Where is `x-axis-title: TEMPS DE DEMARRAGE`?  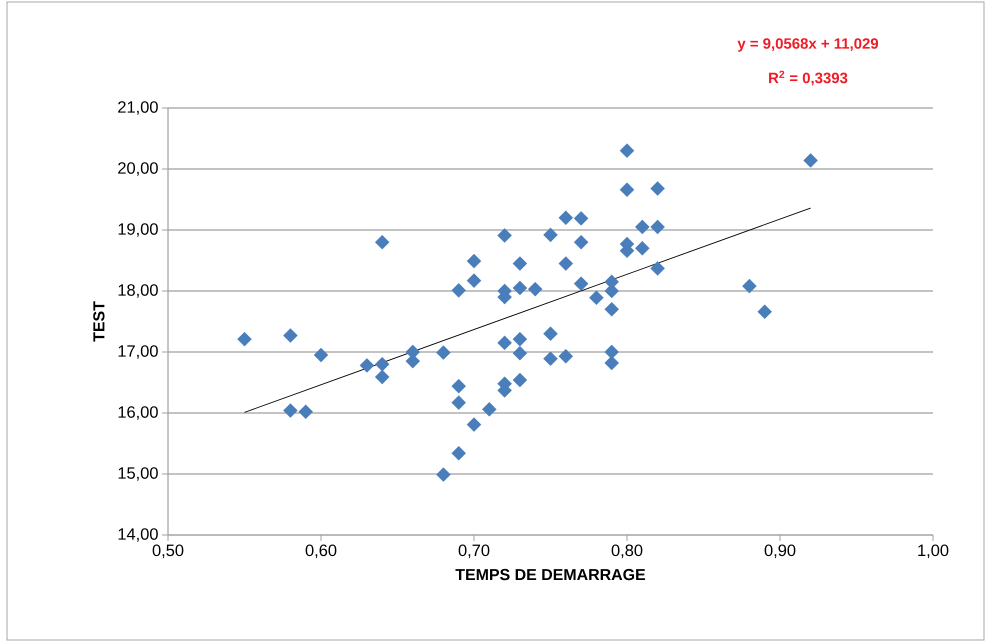
x-axis-title: TEMPS DE DEMARRAGE is located at coordinates (550, 574).